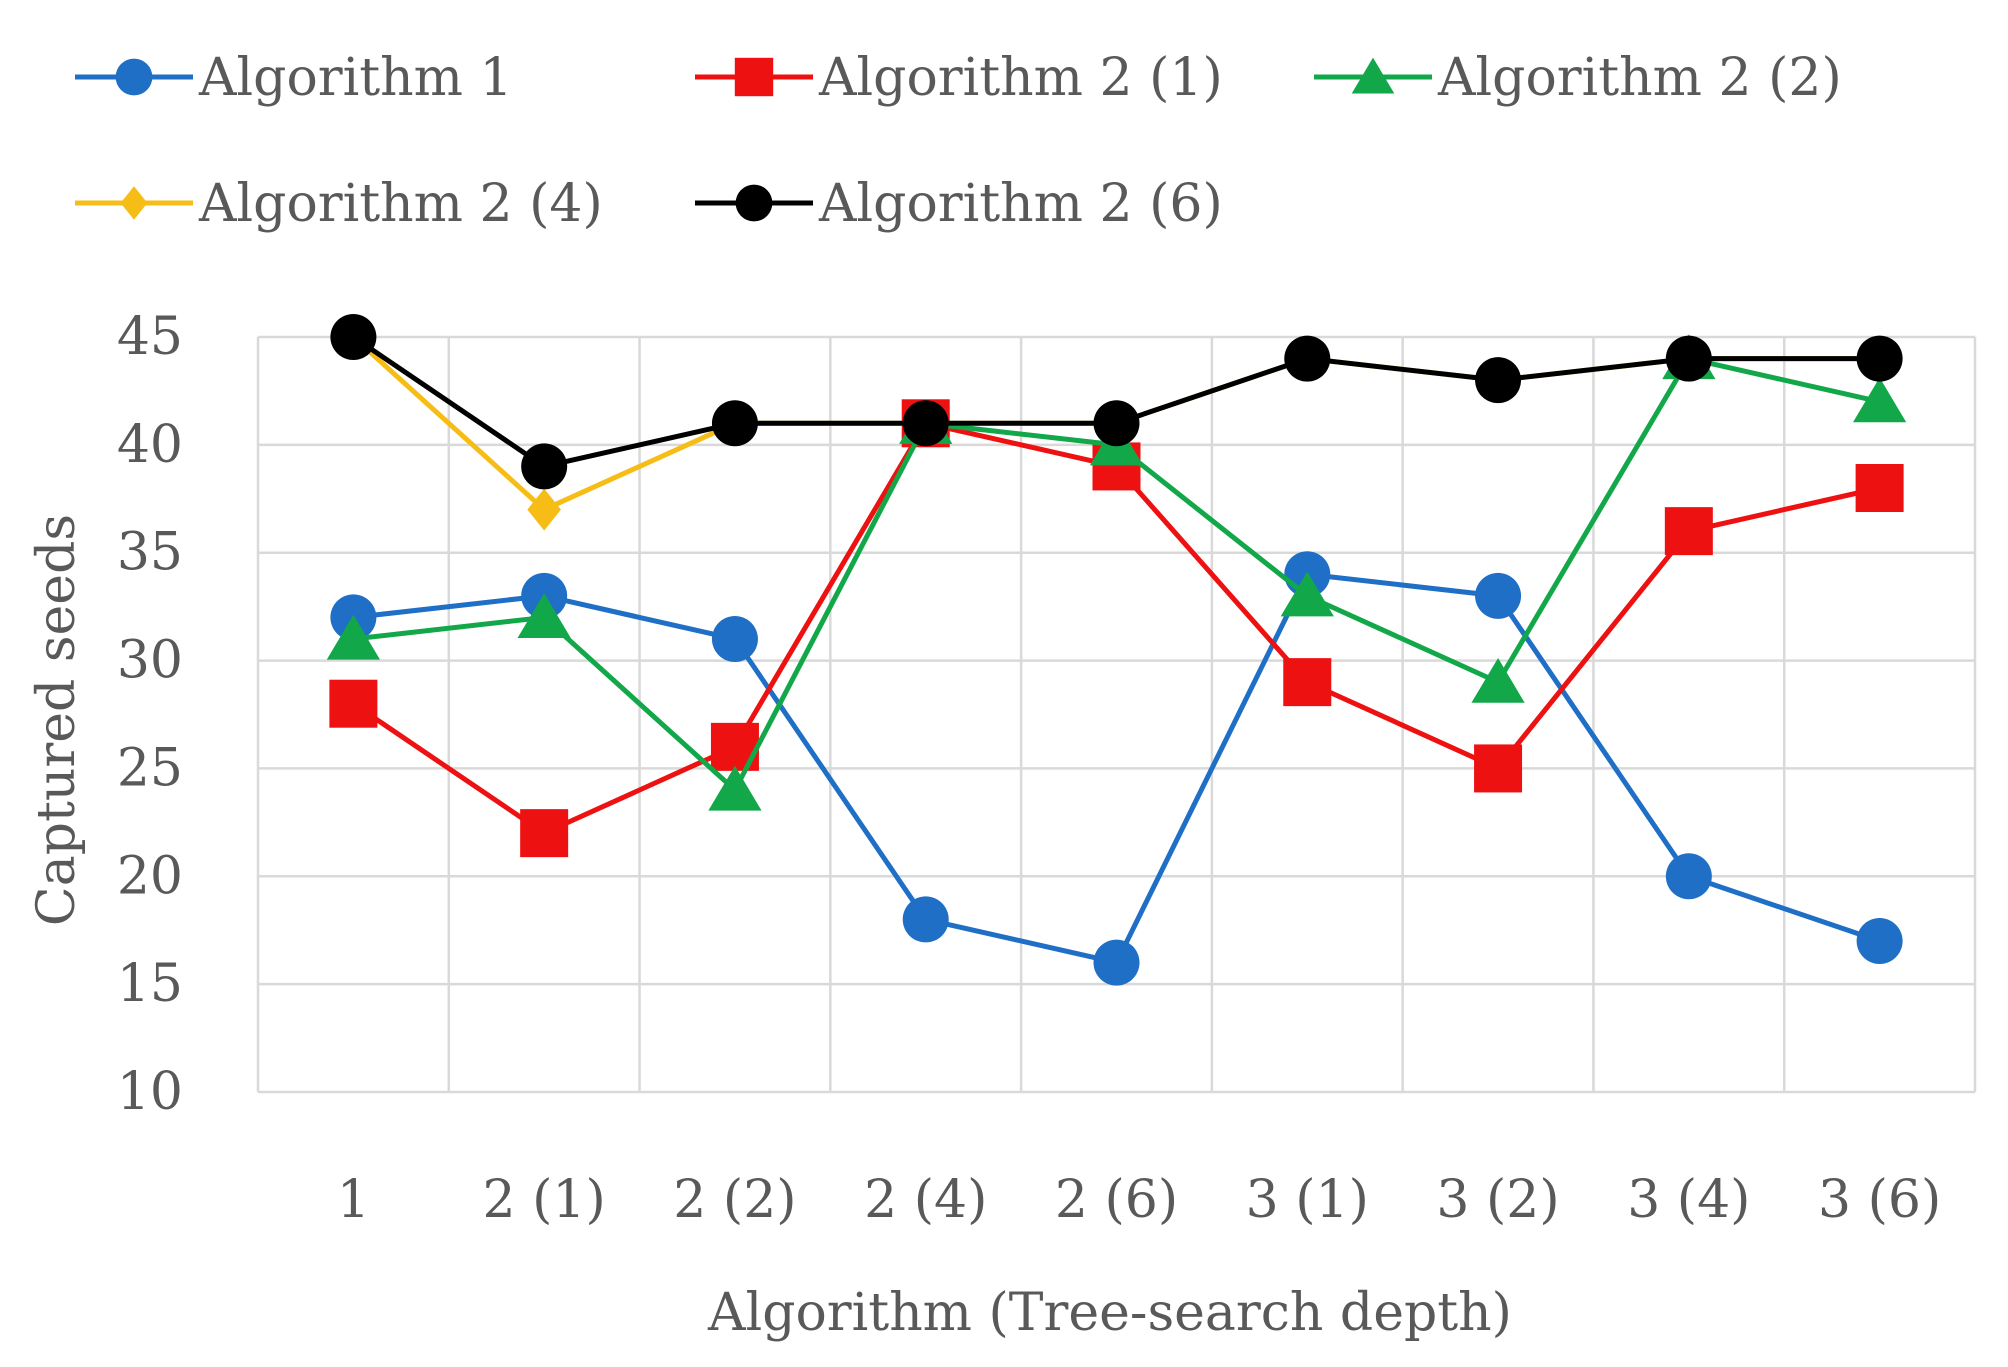  Describe the element at coordinates (544, 1200) in the screenshot. I see `x-tick-label: 2 (1)` at that location.